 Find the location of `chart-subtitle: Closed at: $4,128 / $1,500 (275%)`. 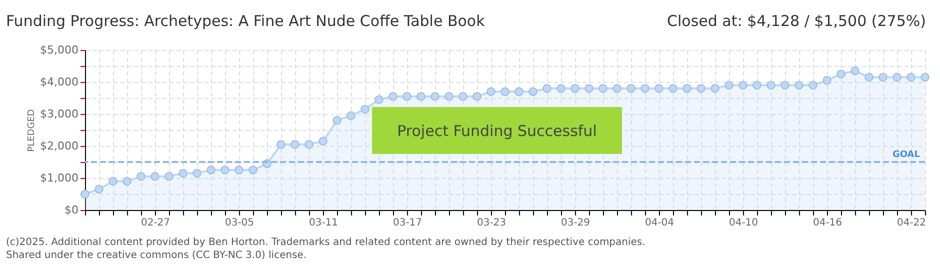

chart-subtitle: Closed at: $4,128 / $1,500 (275%) is located at coordinates (796, 21).